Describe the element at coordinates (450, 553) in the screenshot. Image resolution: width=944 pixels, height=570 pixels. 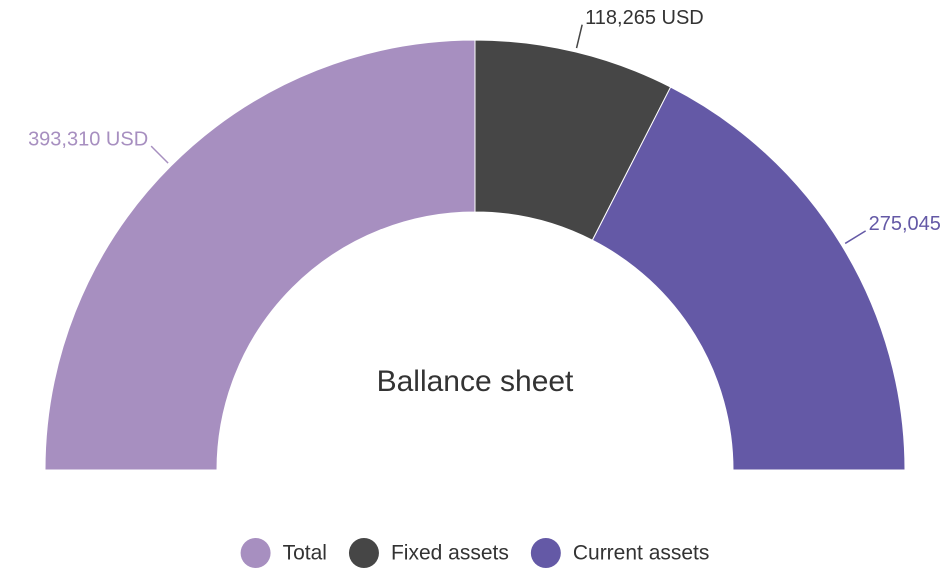
I see `legend-label: Fixed assets` at that location.